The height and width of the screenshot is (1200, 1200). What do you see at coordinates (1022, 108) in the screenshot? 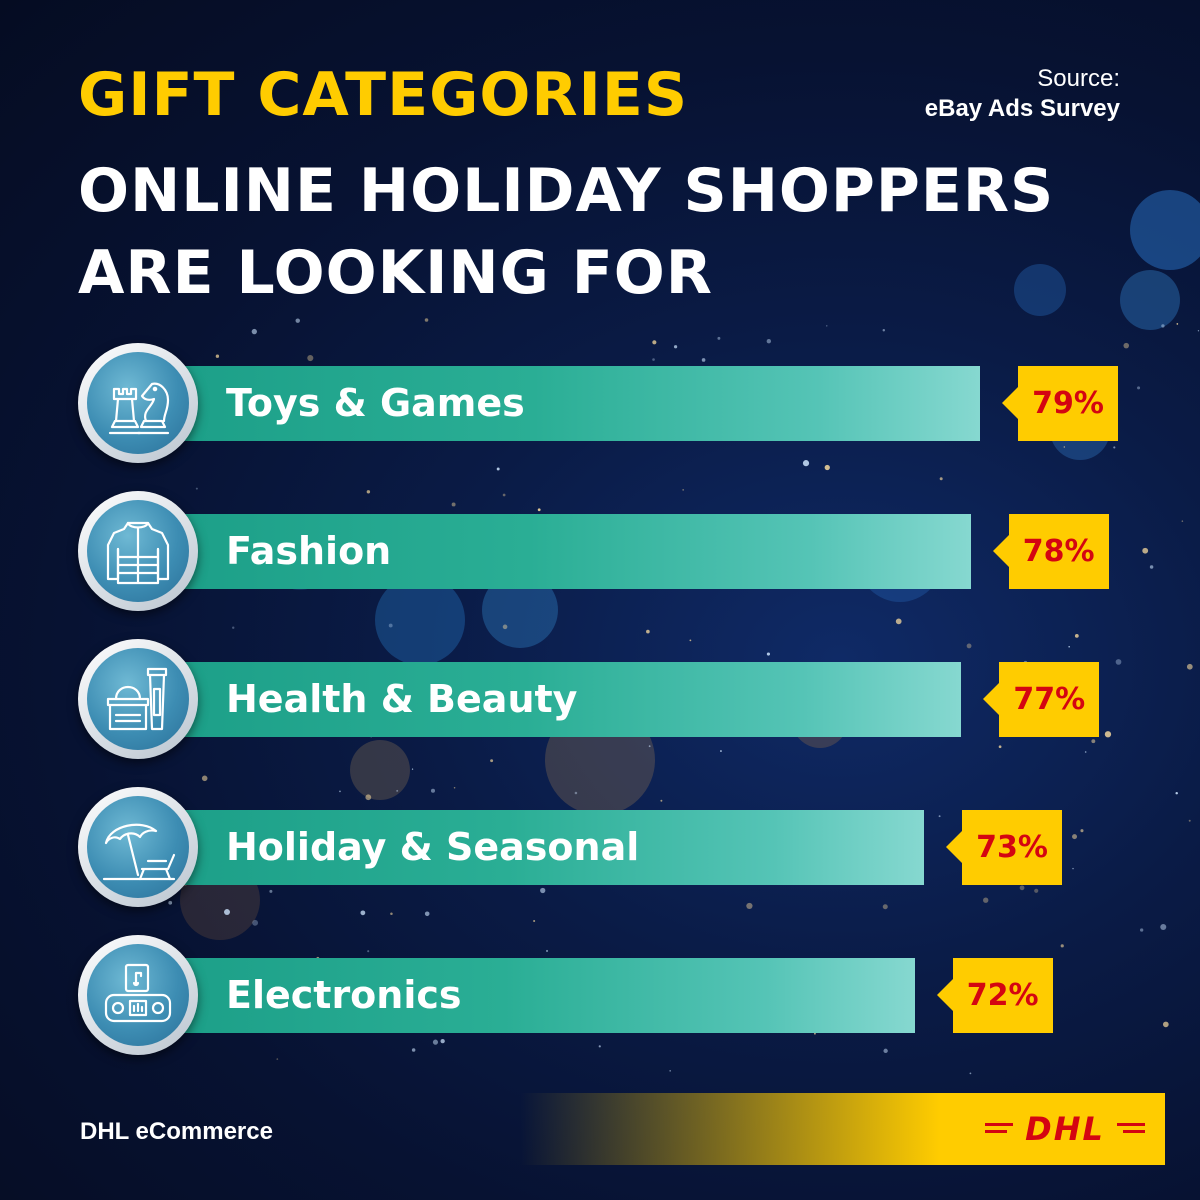
I see `source-name: eBay Ads Survey` at bounding box center [1022, 108].